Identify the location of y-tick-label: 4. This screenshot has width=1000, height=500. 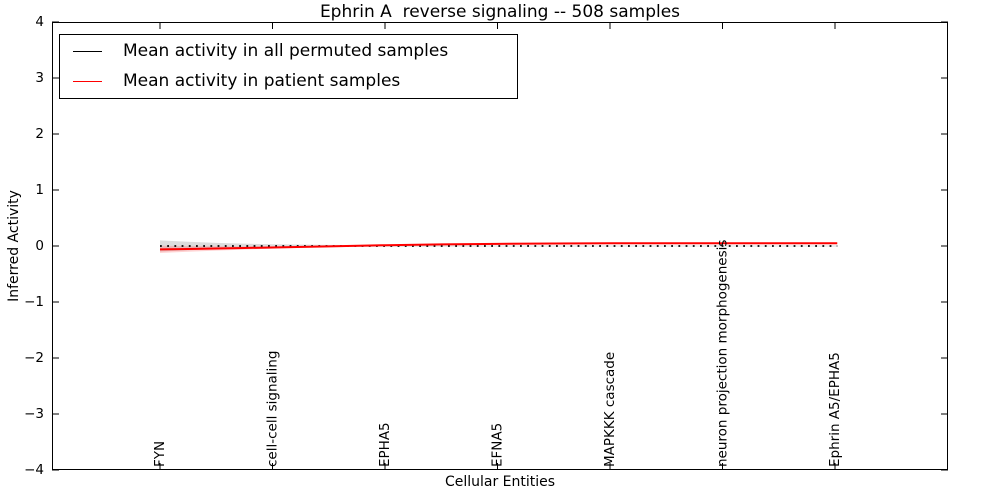
(39, 22).